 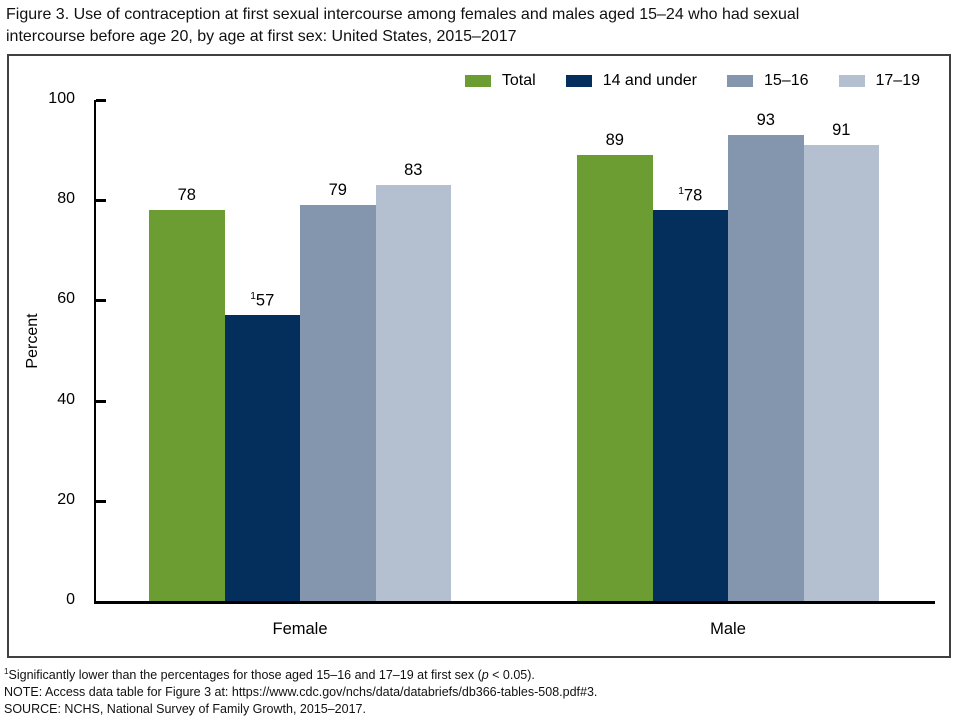 What do you see at coordinates (66, 499) in the screenshot?
I see `y-tick-label-20: 20` at bounding box center [66, 499].